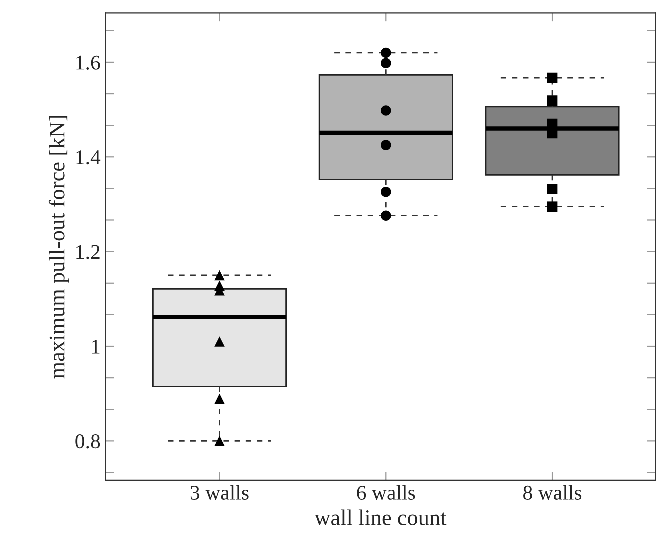  I want to click on y-tick-label: 1, so click(96, 347).